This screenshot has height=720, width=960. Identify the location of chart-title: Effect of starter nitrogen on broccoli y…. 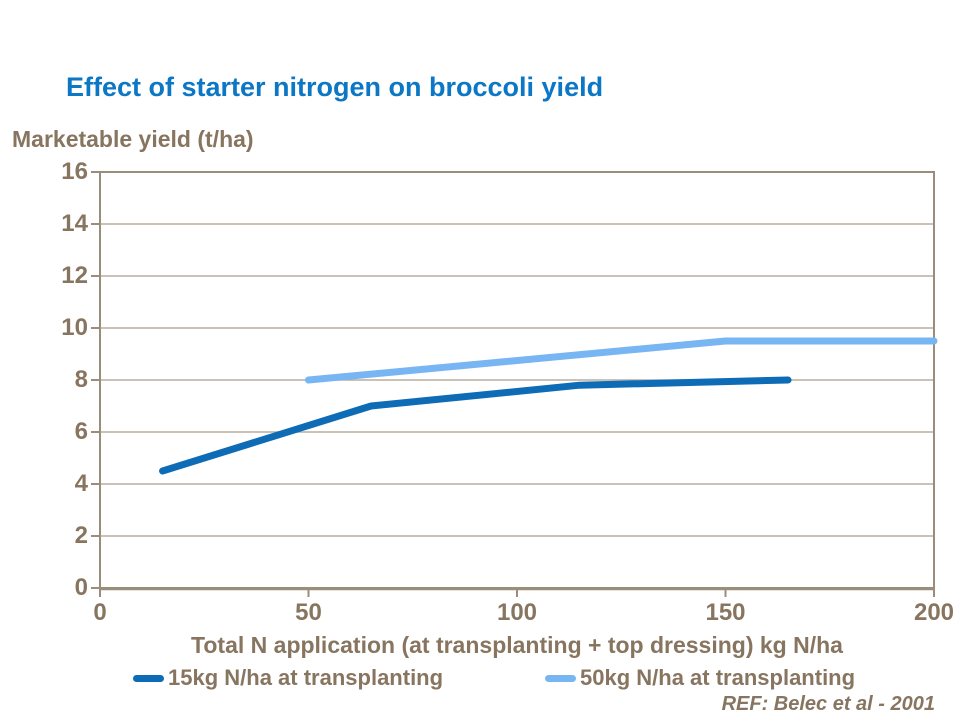
(335, 87).